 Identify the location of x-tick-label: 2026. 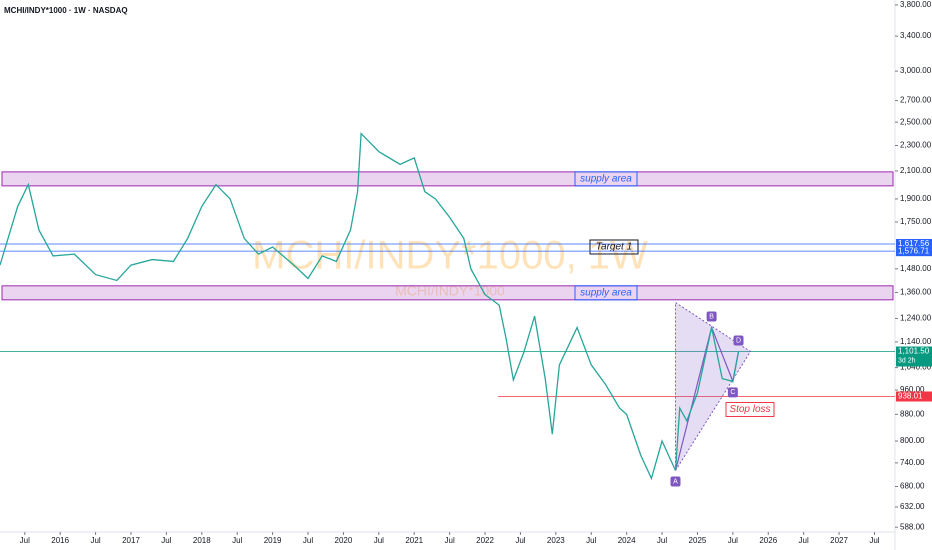
(768, 540).